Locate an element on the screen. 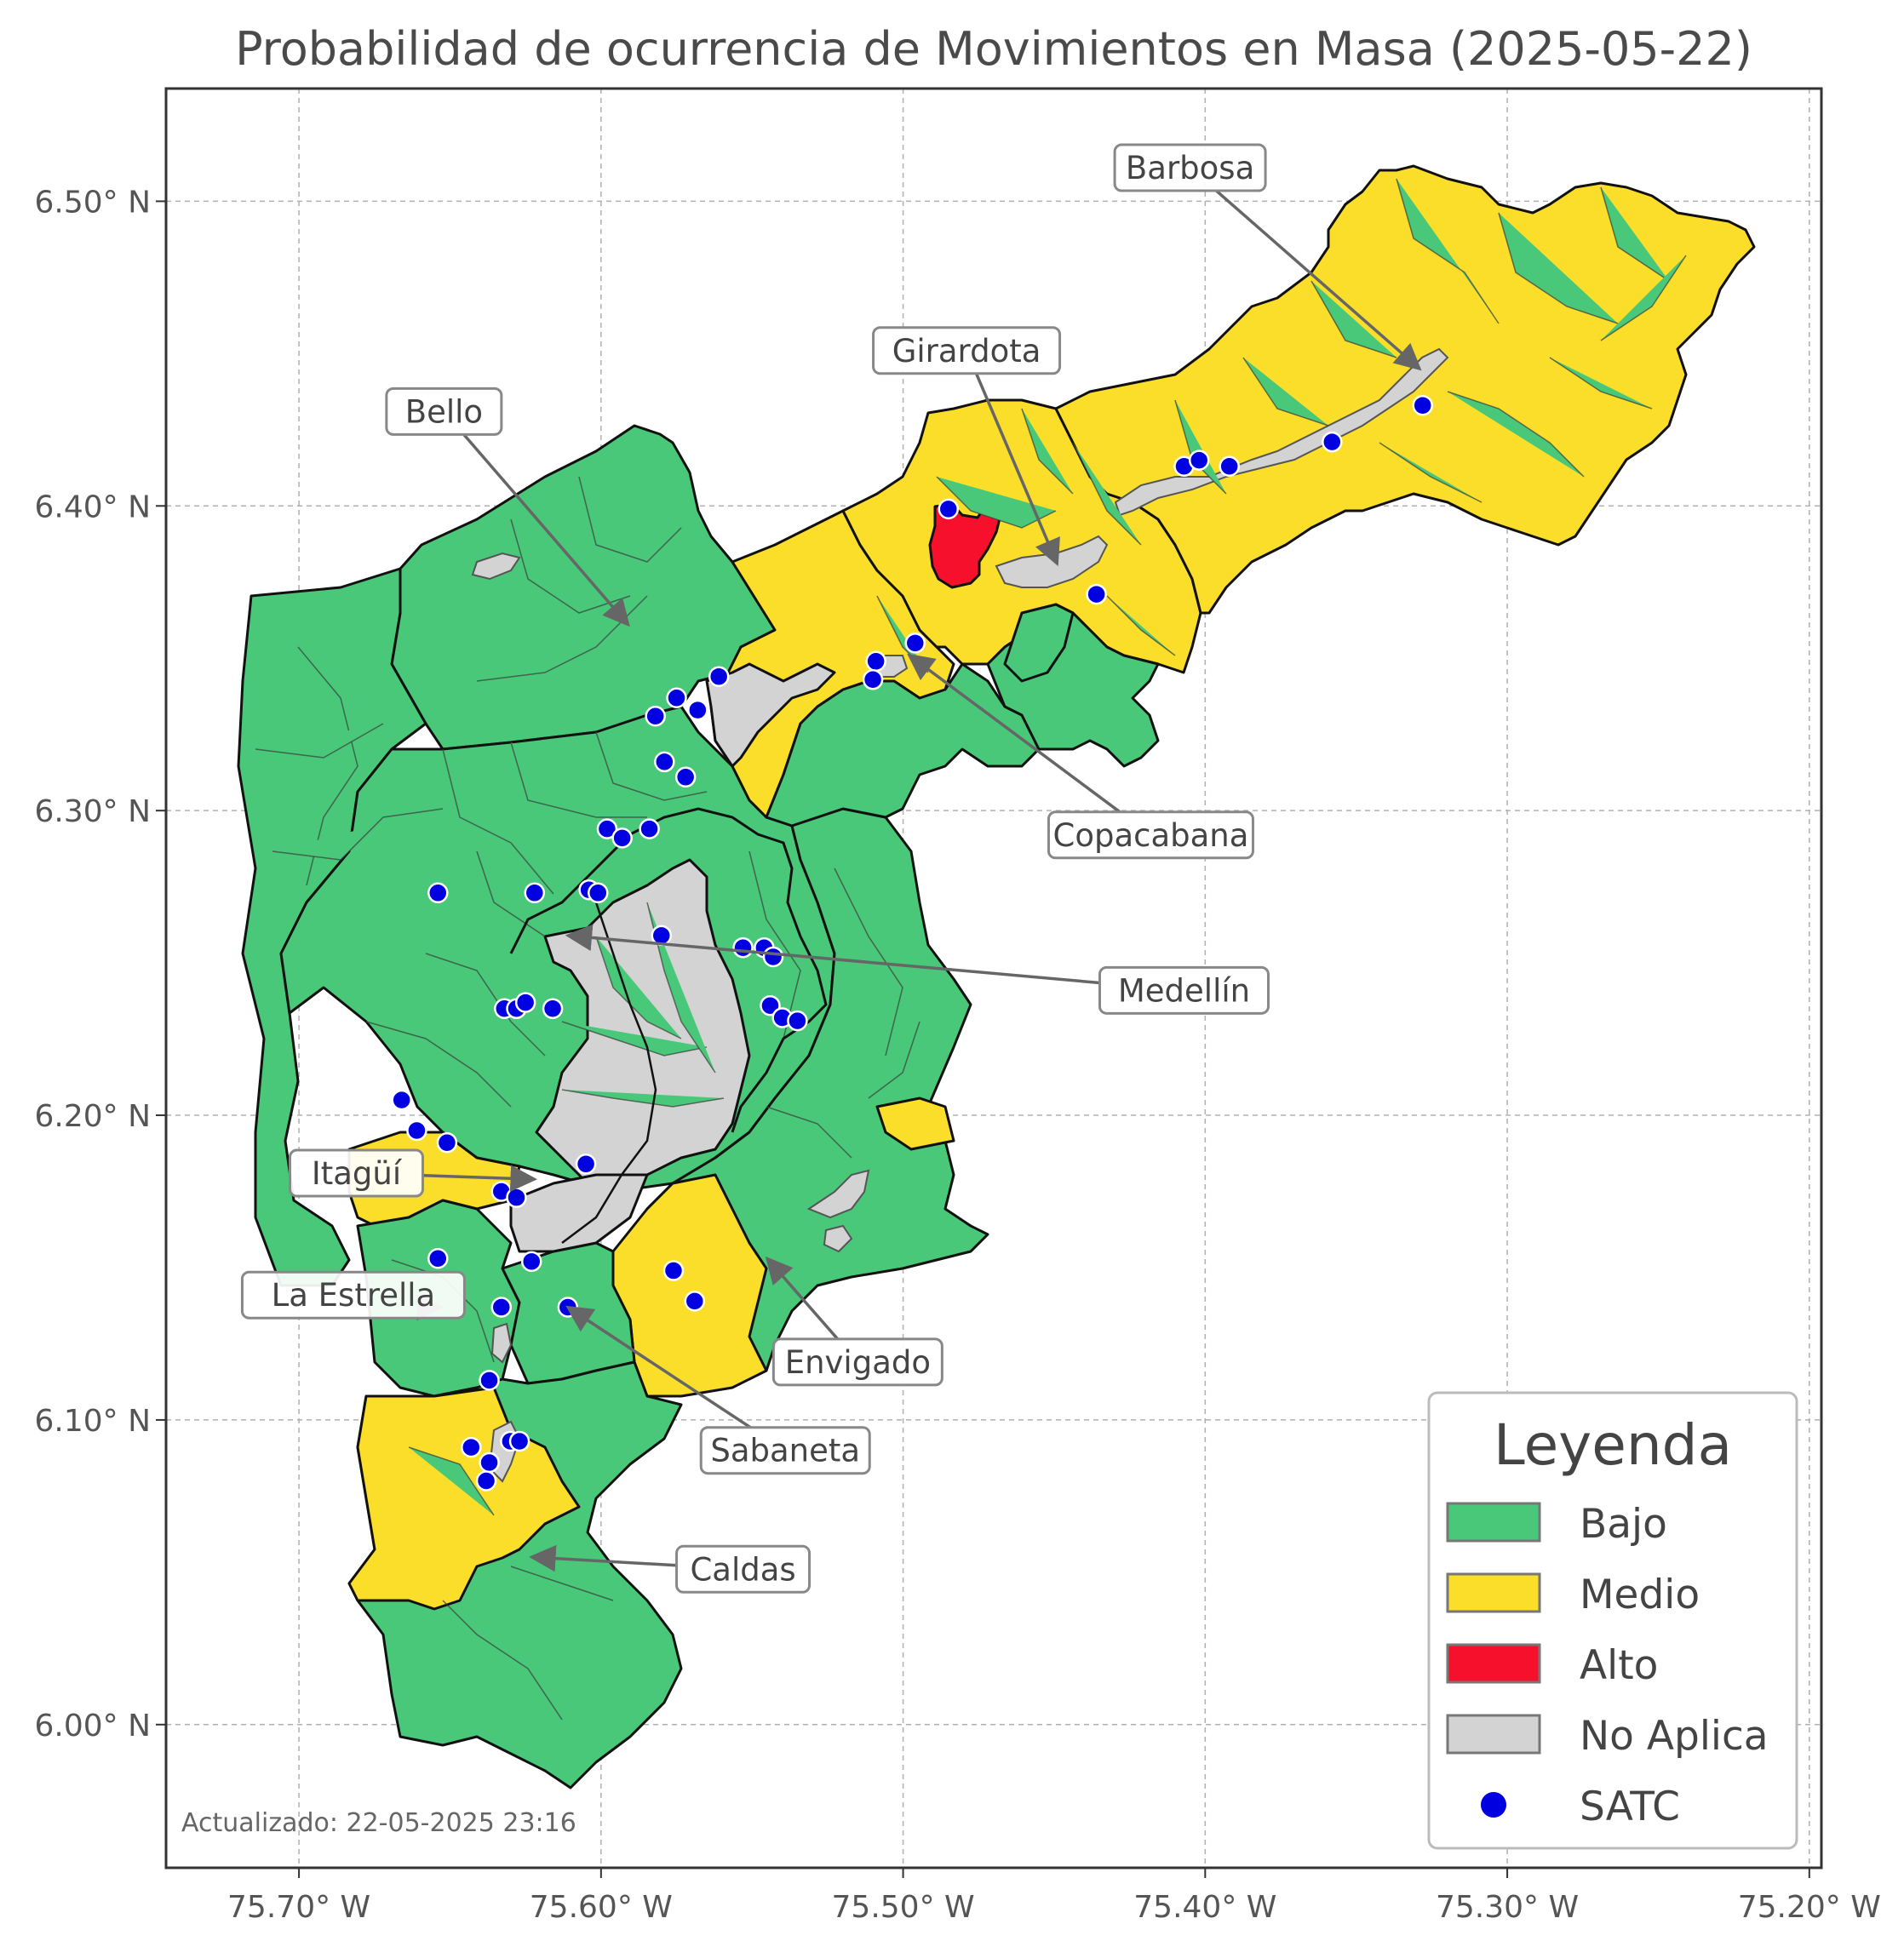  legend-item-no-aplica: No Aplica is located at coordinates (1607, 1736).